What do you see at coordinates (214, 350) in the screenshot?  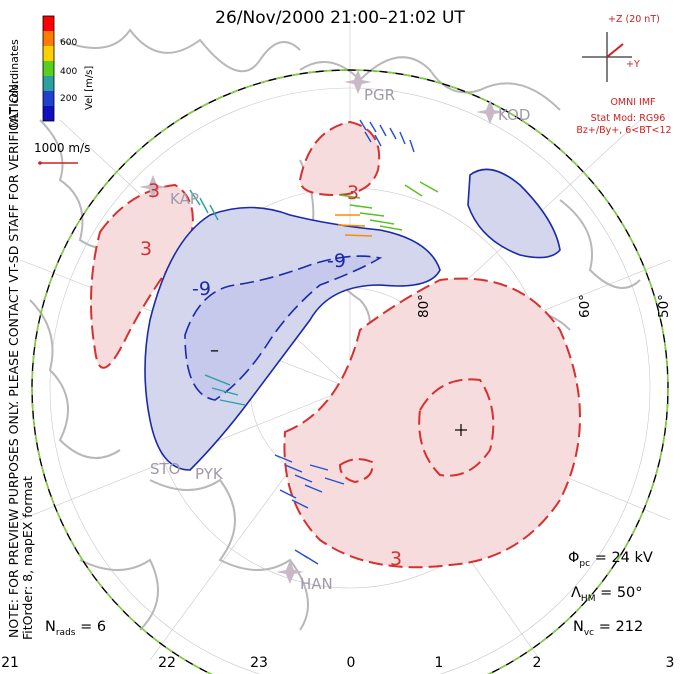 I see `min-mark: –` at bounding box center [214, 350].